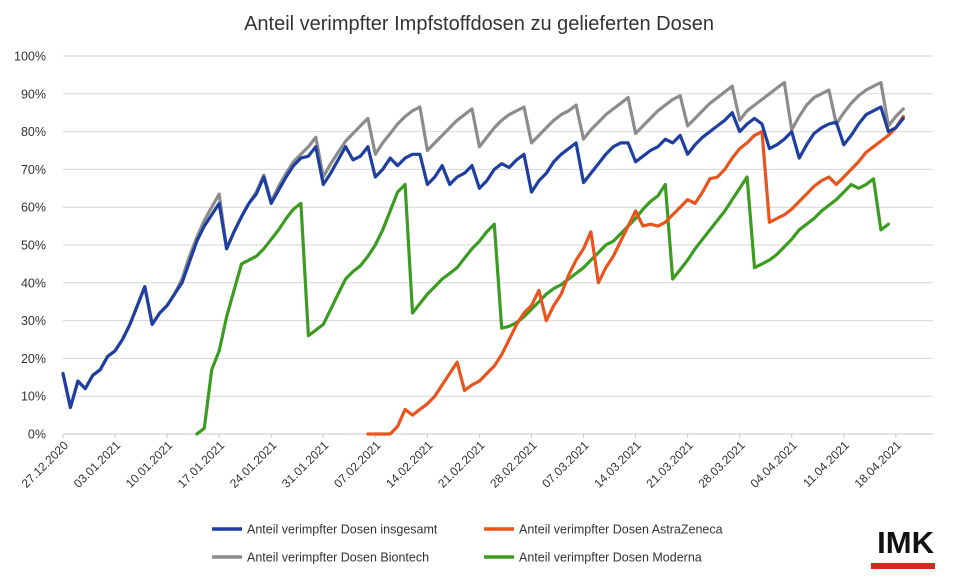 This screenshot has width=960, height=581. What do you see at coordinates (610, 558) in the screenshot?
I see `legend-label: Anteil verimpfter Dosen Moderna` at bounding box center [610, 558].